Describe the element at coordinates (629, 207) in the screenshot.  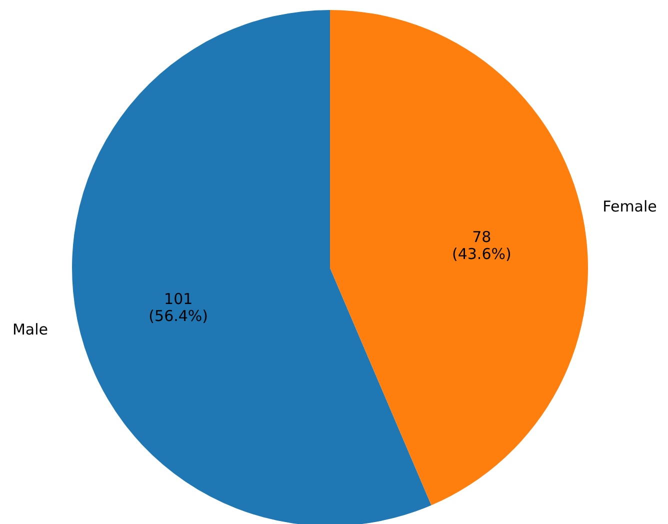
I see `slice-label: Female` at that location.